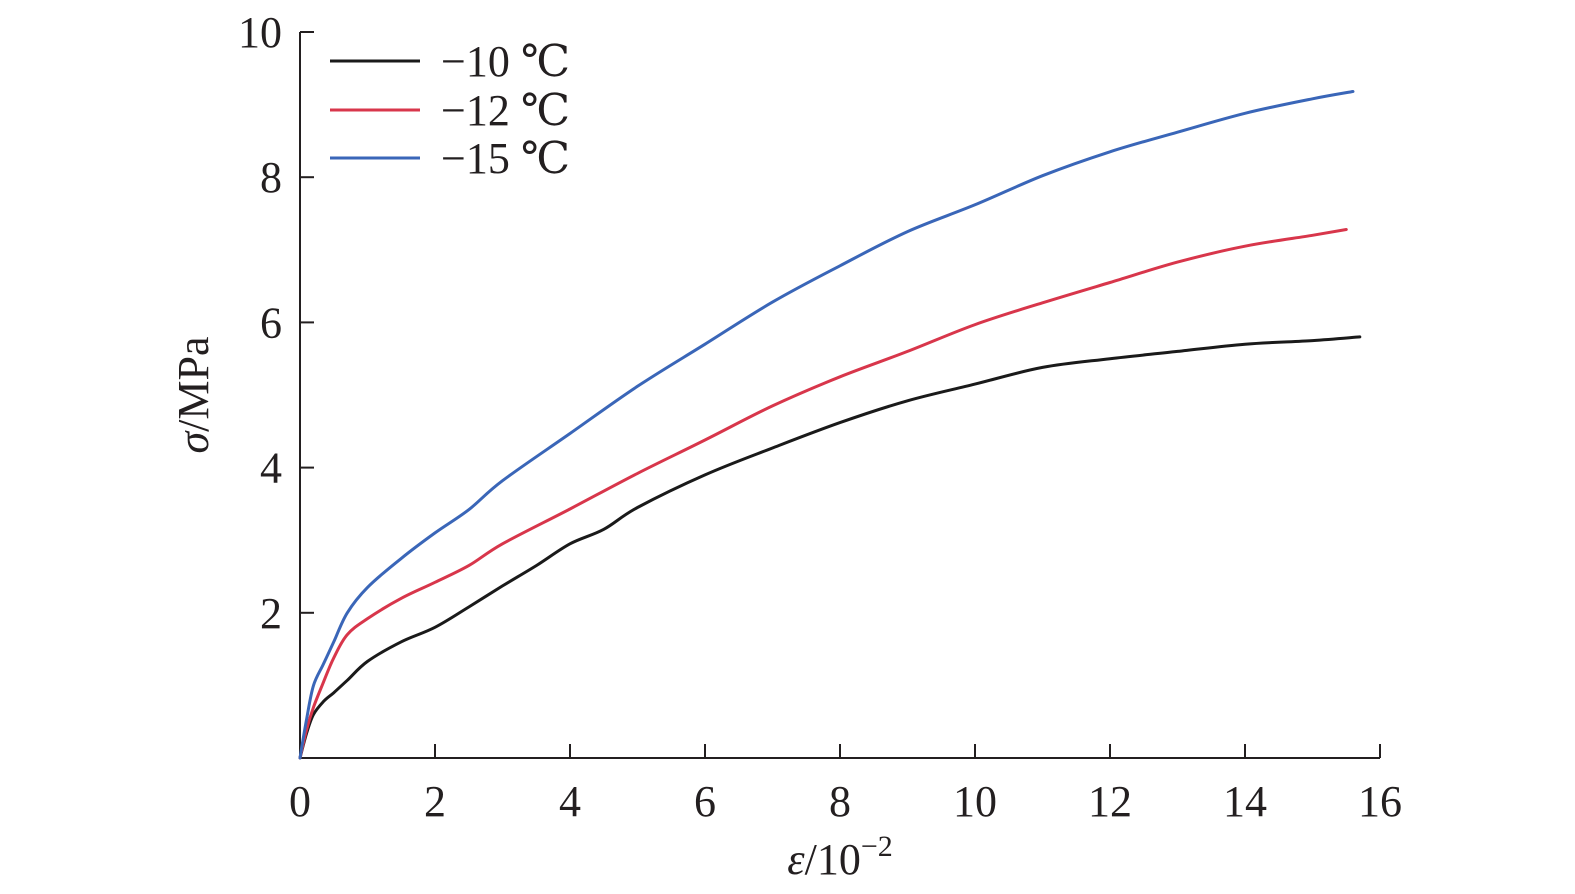 The height and width of the screenshot is (894, 1575). I want to click on x-tick-label: 8, so click(840, 801).